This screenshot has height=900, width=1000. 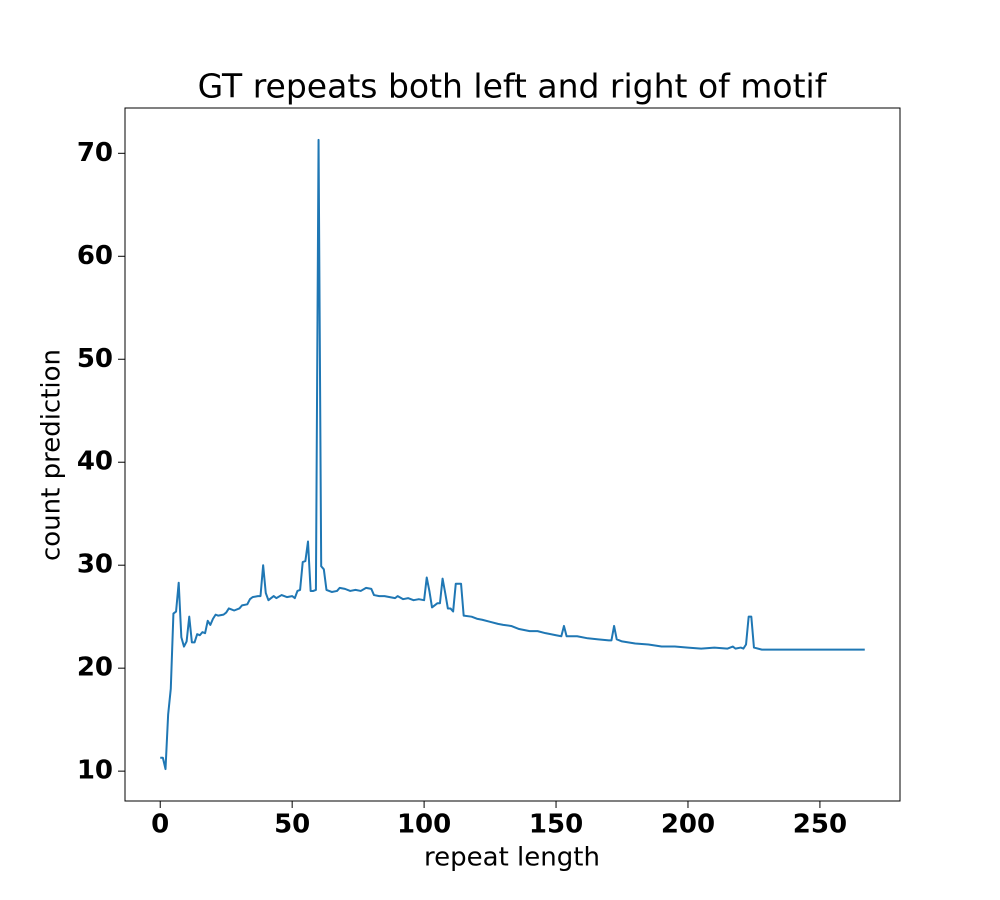 What do you see at coordinates (95, 256) in the screenshot?
I see `y-tick-label: 60` at bounding box center [95, 256].